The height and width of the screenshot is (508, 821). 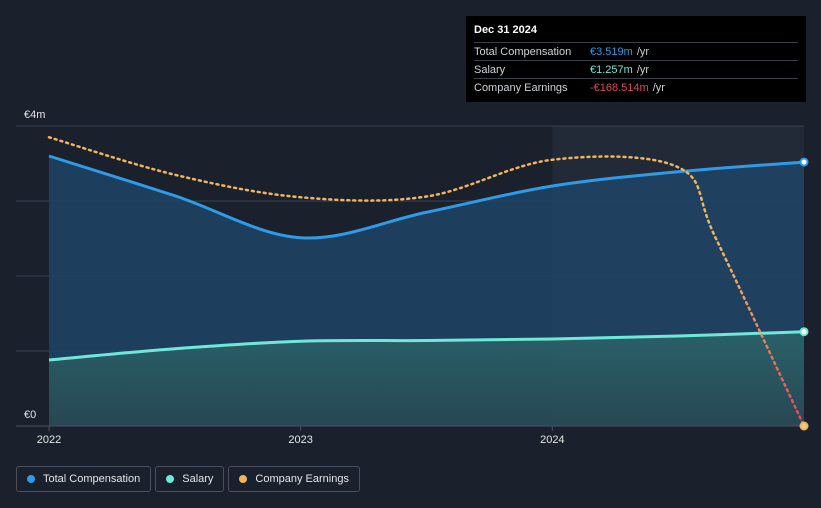 I want to click on company-earnings-marker, so click(x=804, y=426).